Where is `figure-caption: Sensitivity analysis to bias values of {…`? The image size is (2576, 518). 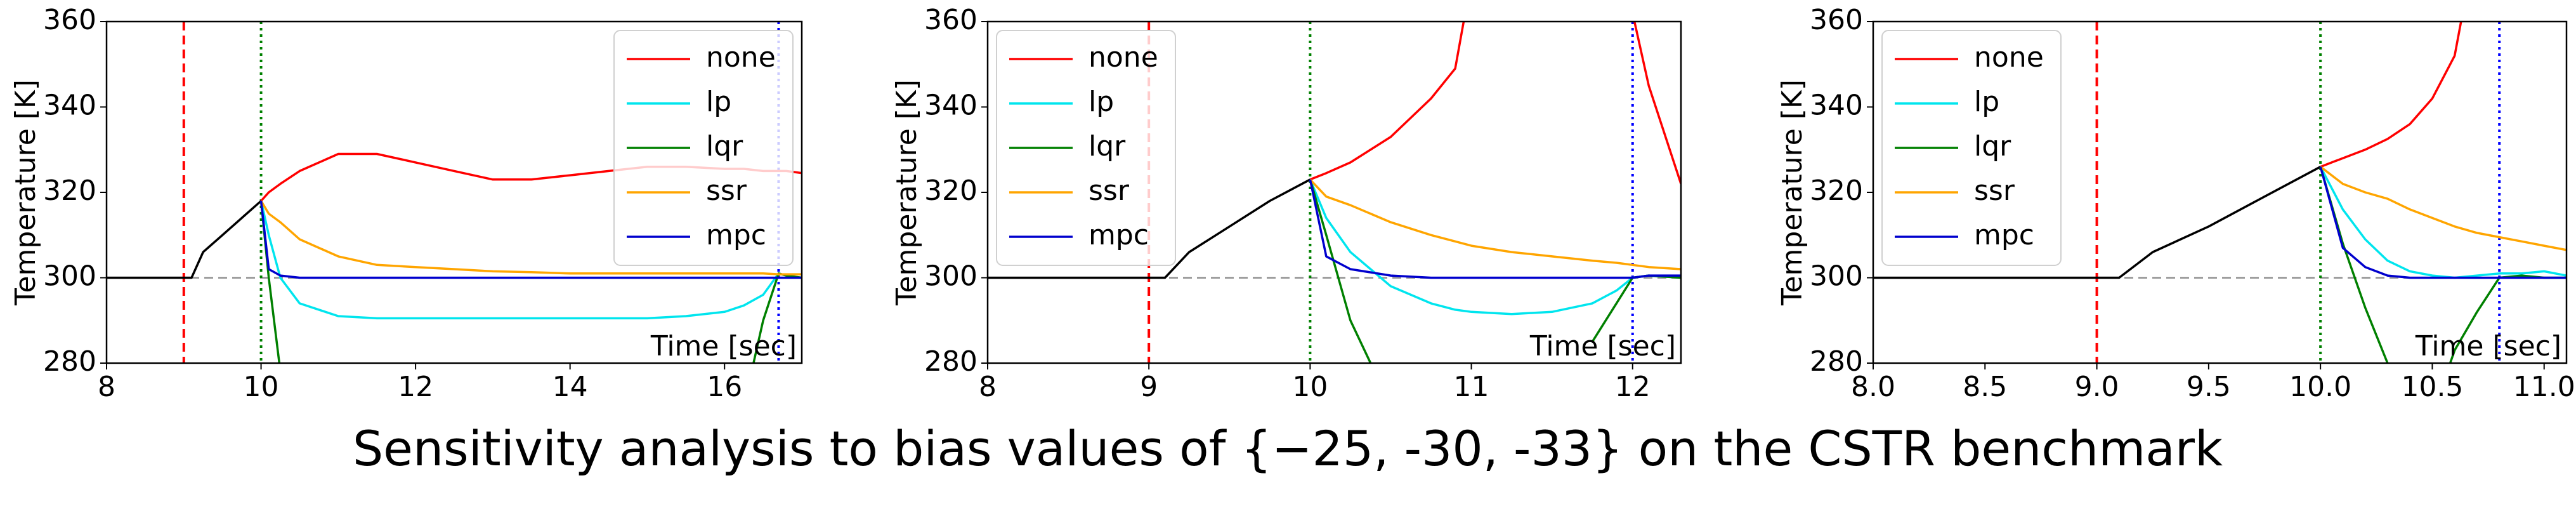
figure-caption: Sensitivity analysis to bias values of {… is located at coordinates (1288, 448).